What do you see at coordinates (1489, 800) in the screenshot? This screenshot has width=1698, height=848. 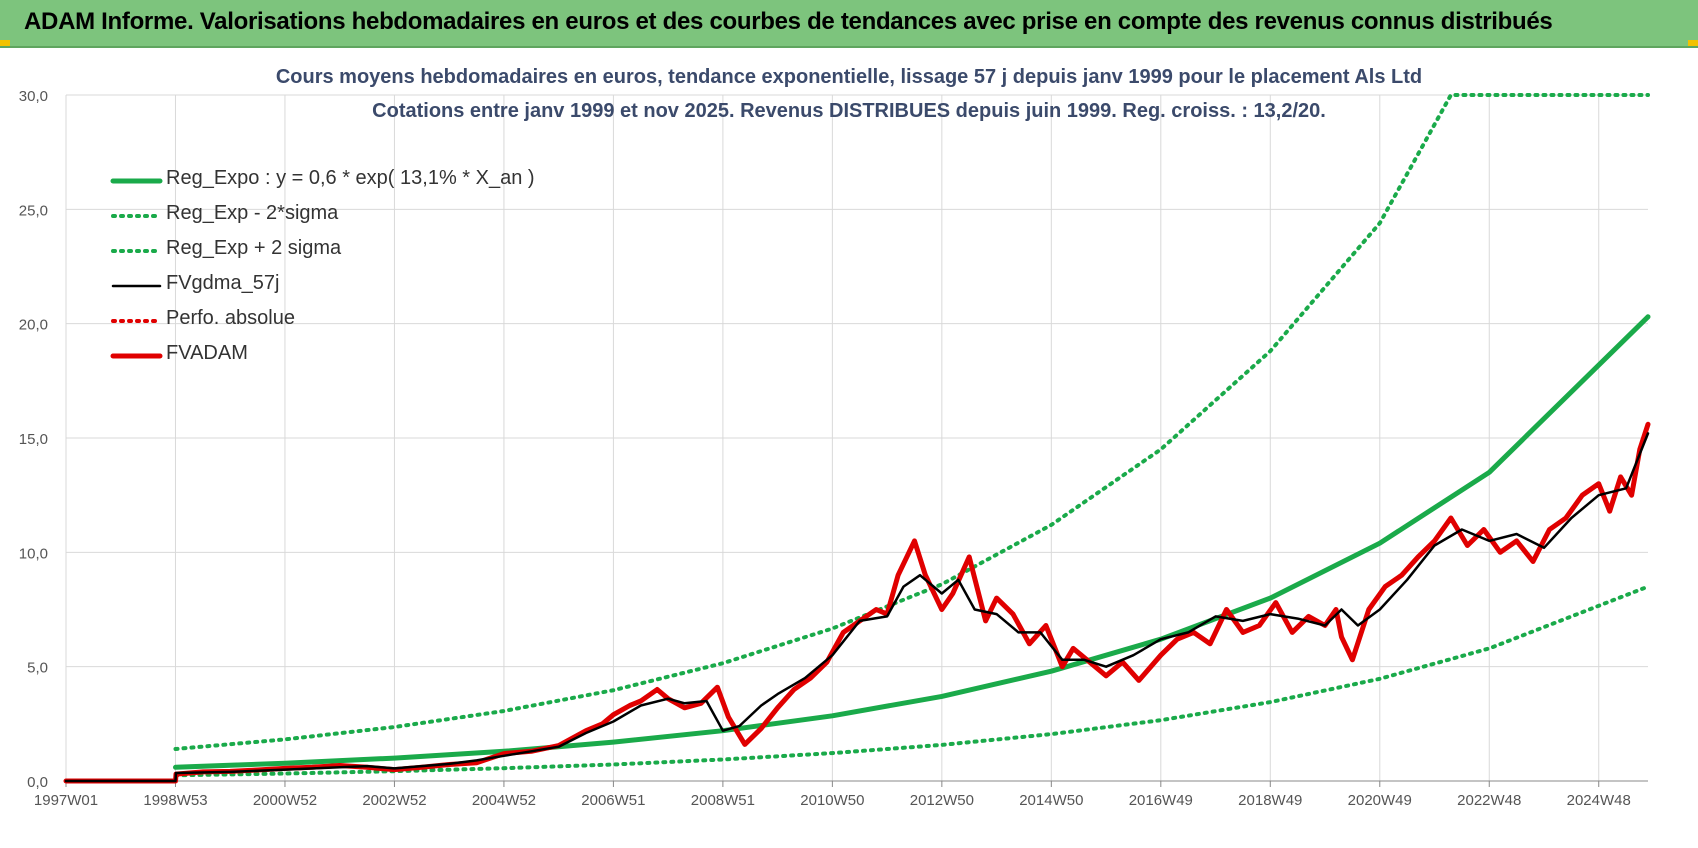 I see `x-tick-label: 2022W48` at bounding box center [1489, 800].